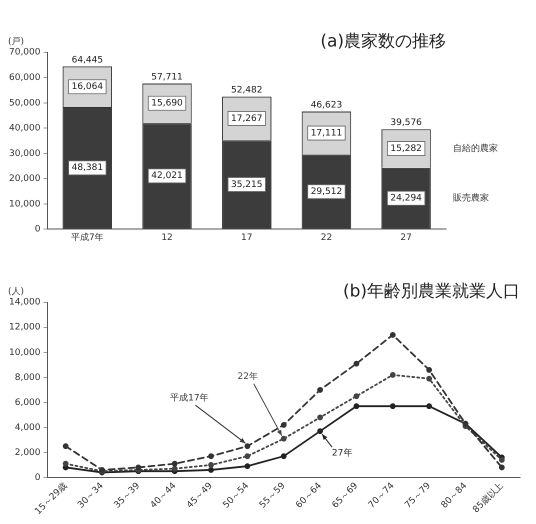  Describe the element at coordinates (381, 495) in the screenshot. I see `x-tick-label: 70～74` at that location.